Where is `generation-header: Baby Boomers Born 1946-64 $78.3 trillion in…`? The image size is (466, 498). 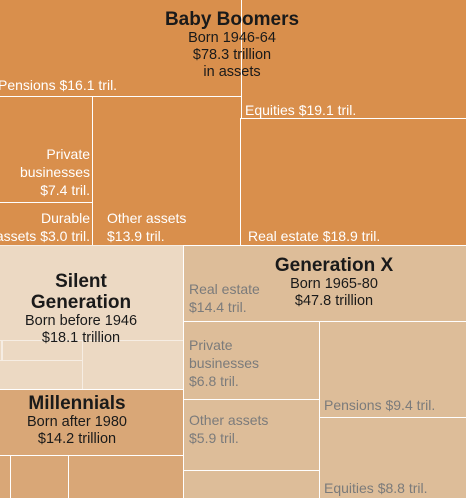
generation-header: Baby Boomers Born 1946-64 $78.3 trillion in… is located at coordinates (232, 45).